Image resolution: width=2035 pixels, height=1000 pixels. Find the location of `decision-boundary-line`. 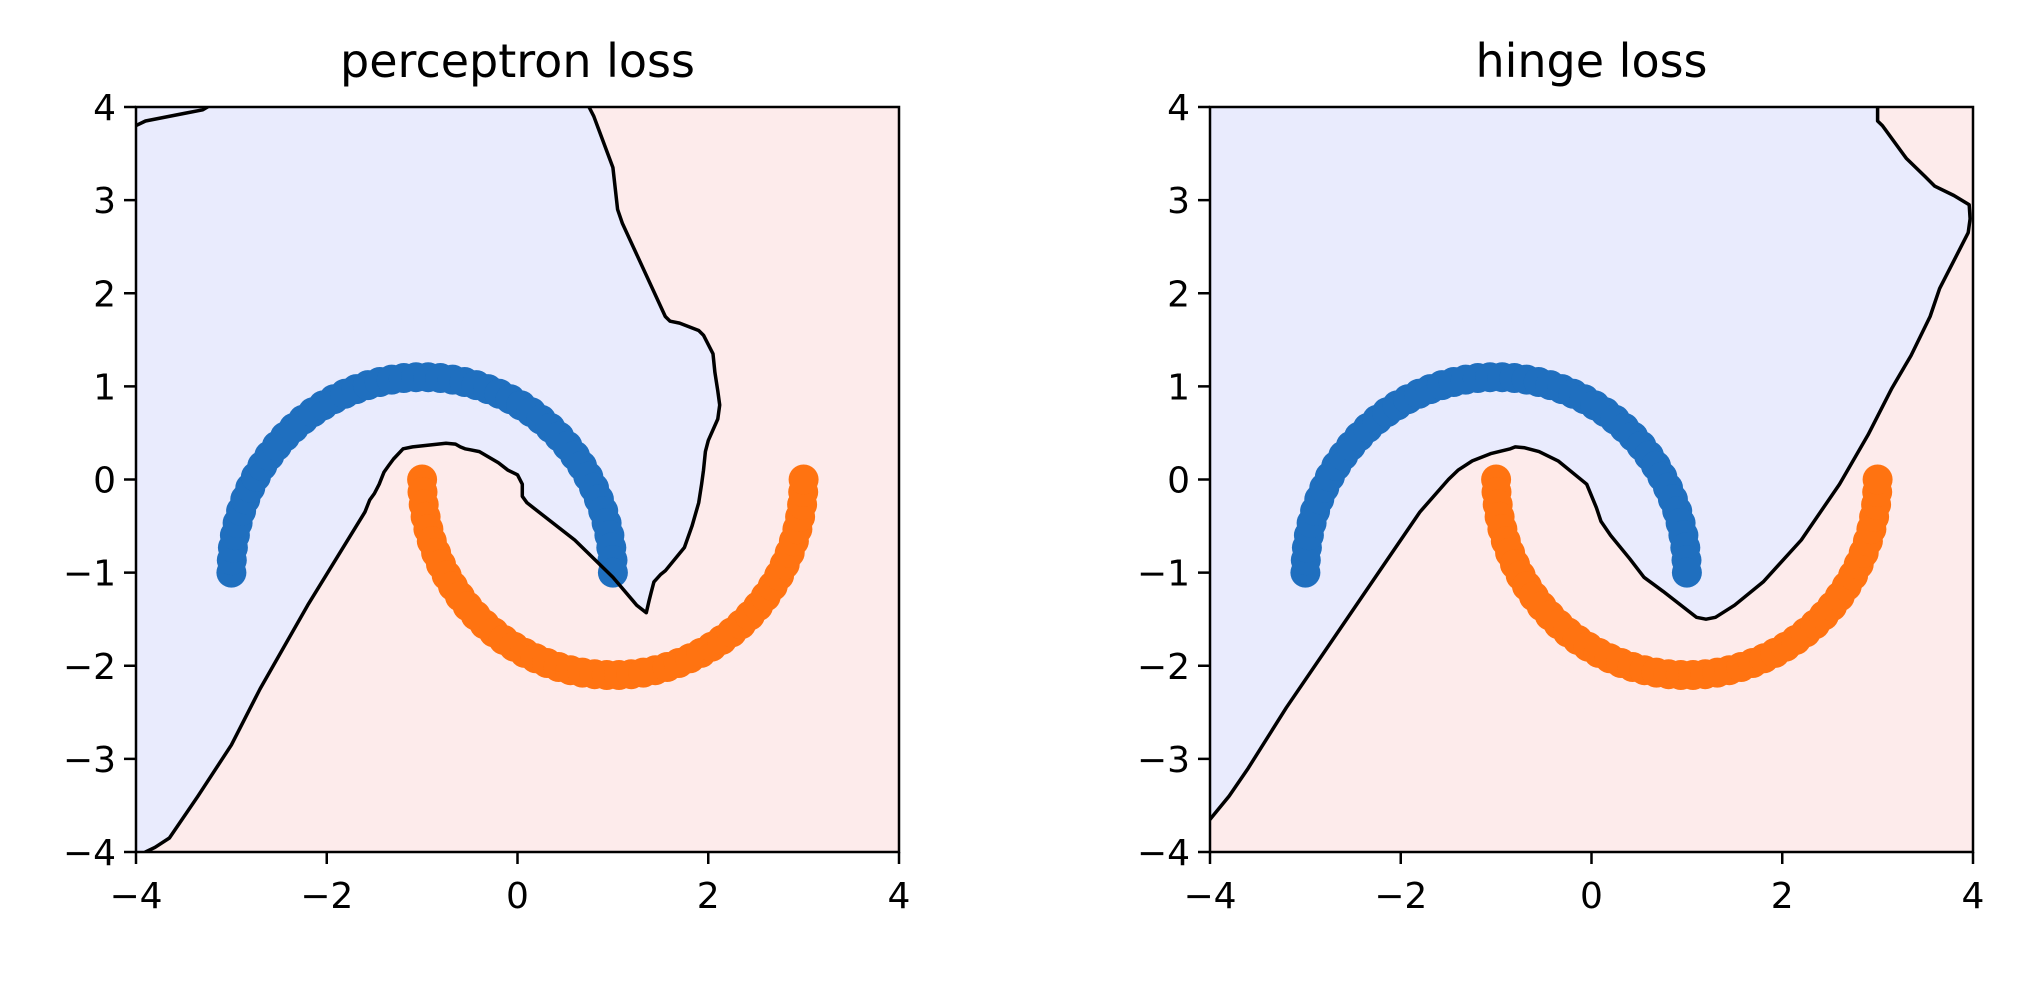

decision-boundary-line is located at coordinates (173, 117).